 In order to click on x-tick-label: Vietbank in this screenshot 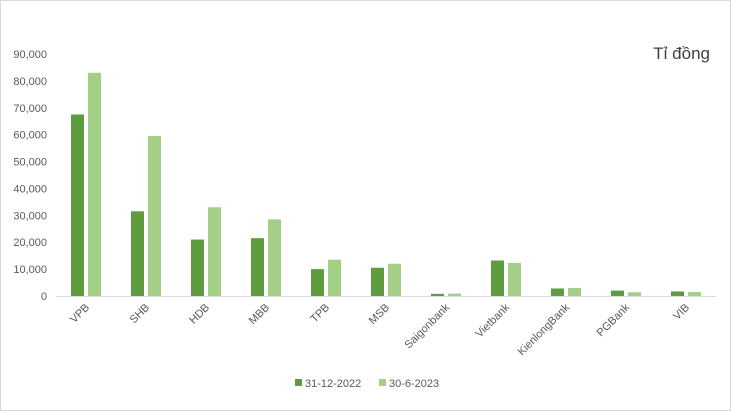, I will do `click(493, 320)`.